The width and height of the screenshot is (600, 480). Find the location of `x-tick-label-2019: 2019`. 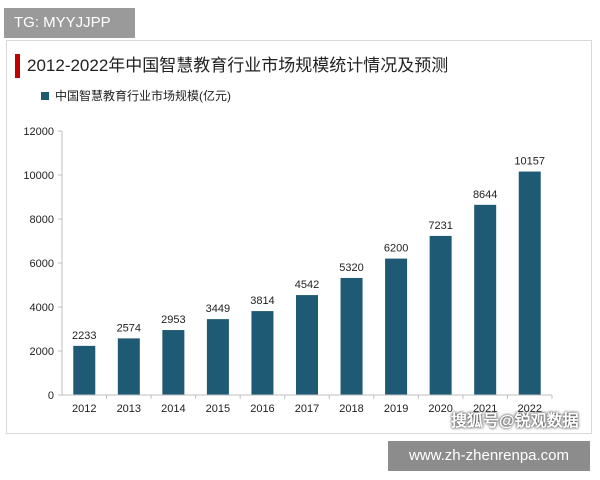

x-tick-label-2019: 2019 is located at coordinates (396, 409).